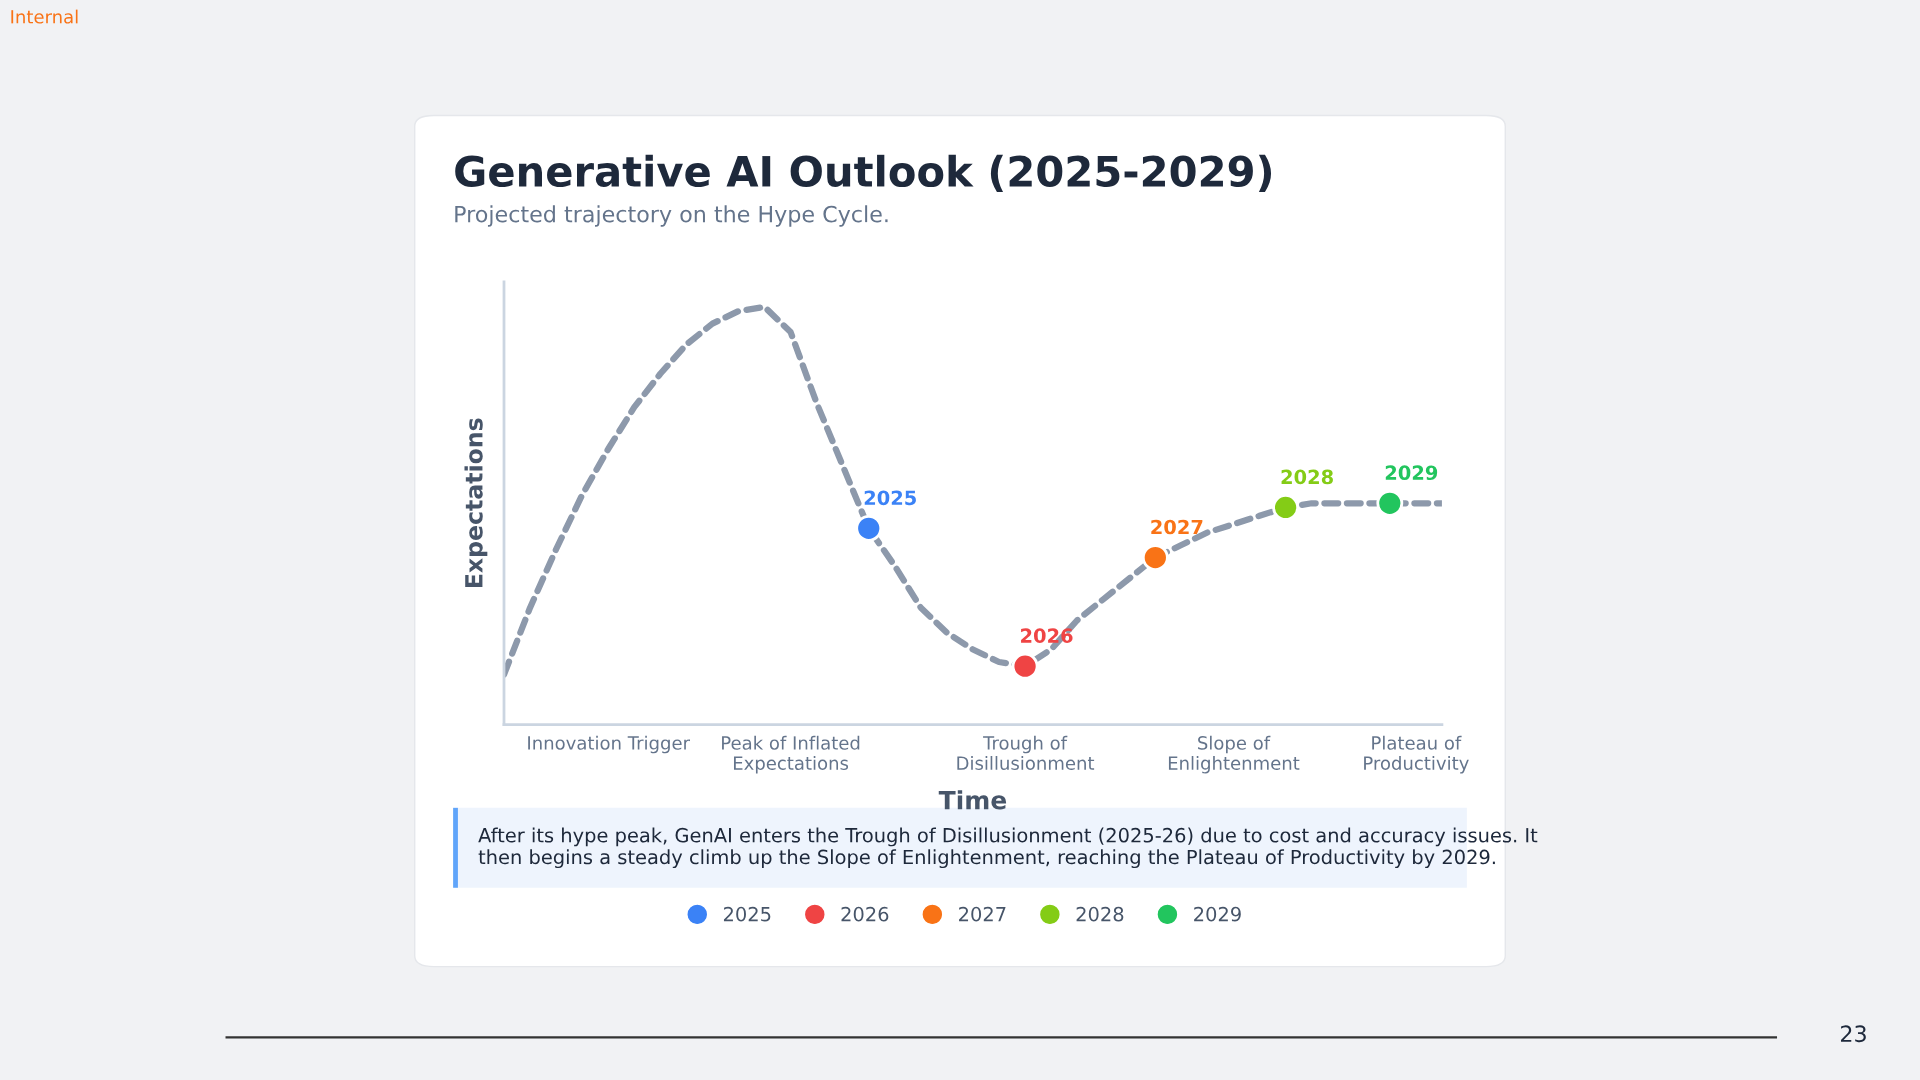 The width and height of the screenshot is (1920, 1080). Describe the element at coordinates (1047, 635) in the screenshot. I see `text: 2026` at that location.